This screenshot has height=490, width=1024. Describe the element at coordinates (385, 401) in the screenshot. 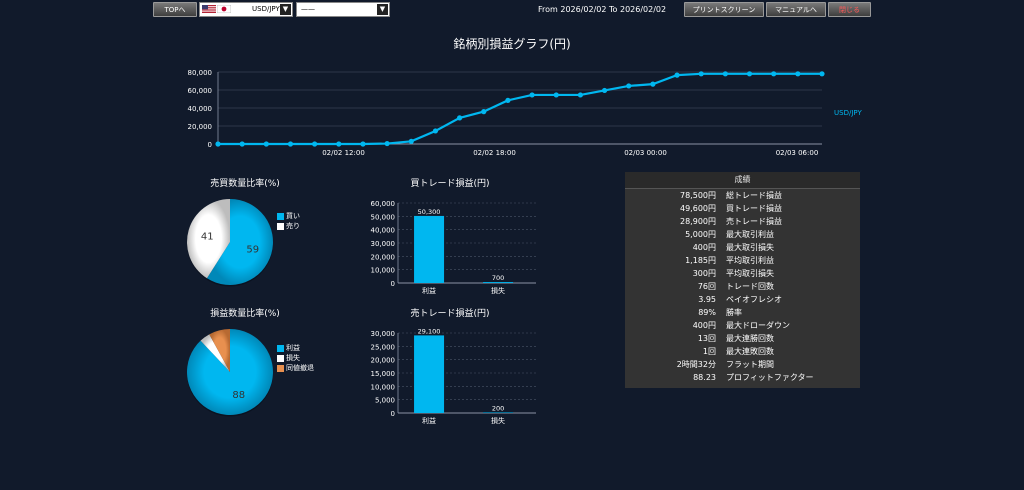

I see `y-tick-label: 5,000` at that location.